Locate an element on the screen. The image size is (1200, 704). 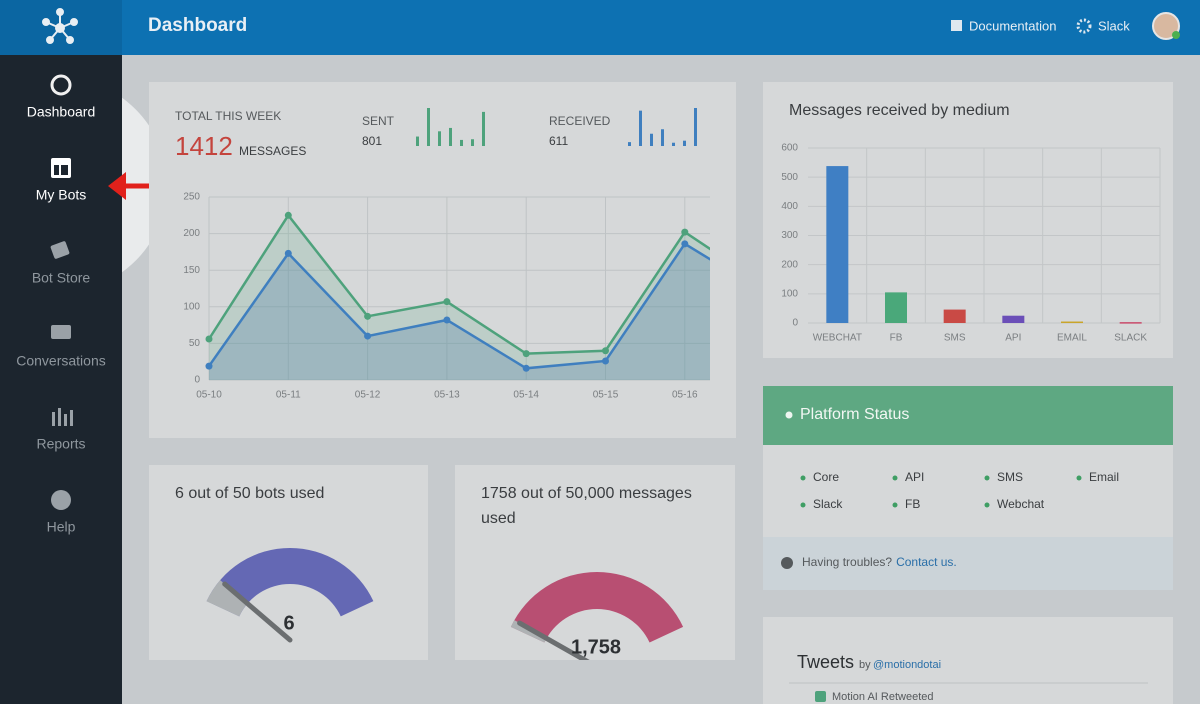
y-tick-label: 400 is located at coordinates (789, 206).